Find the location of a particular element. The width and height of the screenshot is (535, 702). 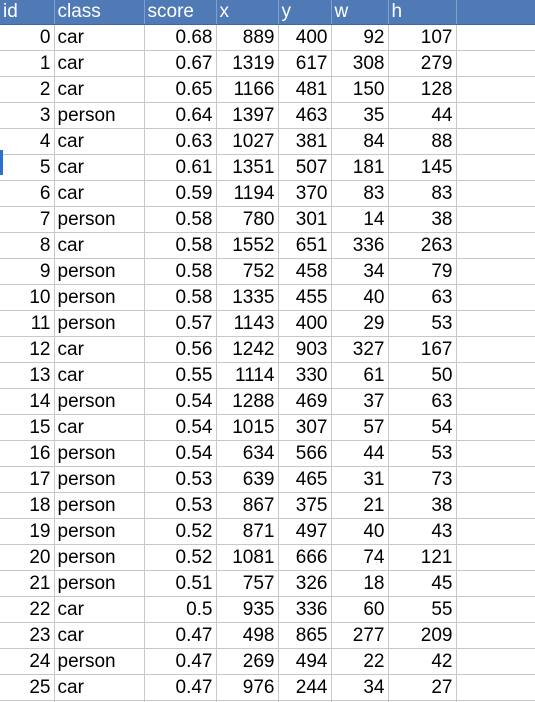

cell-h: 63 is located at coordinates (422, 401).